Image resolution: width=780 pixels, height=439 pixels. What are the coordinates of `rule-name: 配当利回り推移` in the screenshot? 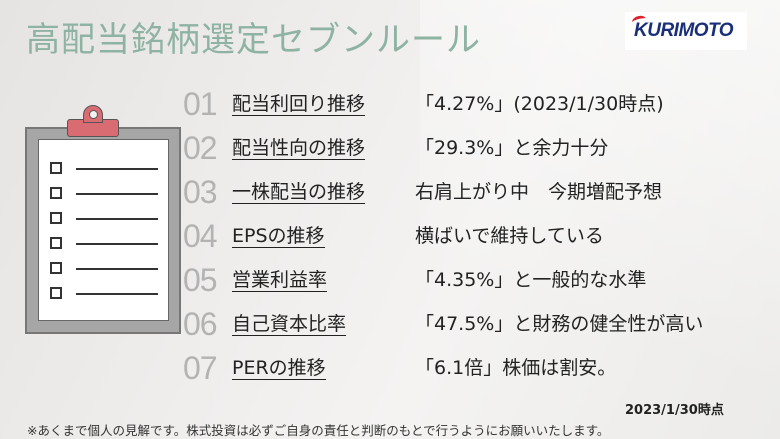 It's located at (299, 104).